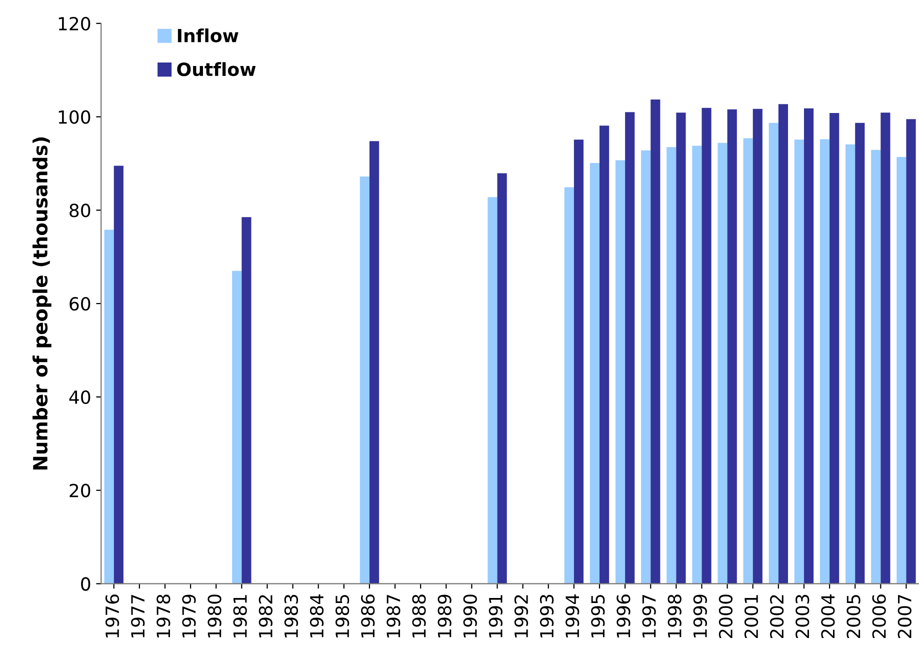 Image resolution: width=919 pixels, height=650 pixels. I want to click on y-tick-label: 20, so click(80, 491).